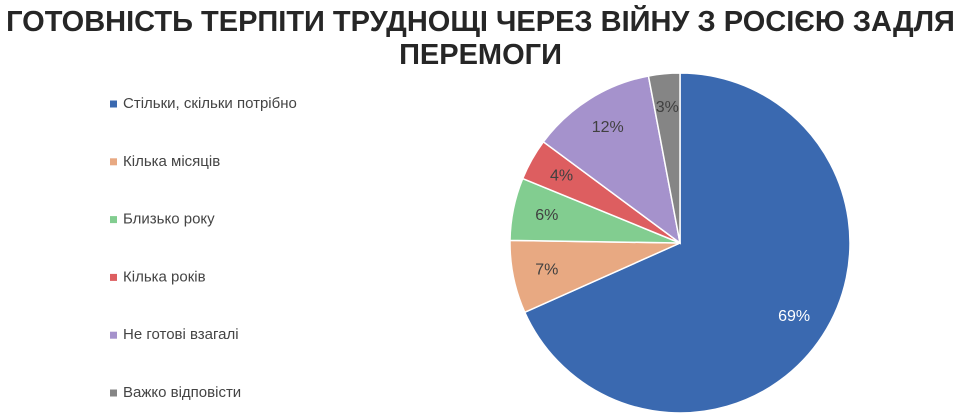  I want to click on data-label: 4%, so click(561, 175).